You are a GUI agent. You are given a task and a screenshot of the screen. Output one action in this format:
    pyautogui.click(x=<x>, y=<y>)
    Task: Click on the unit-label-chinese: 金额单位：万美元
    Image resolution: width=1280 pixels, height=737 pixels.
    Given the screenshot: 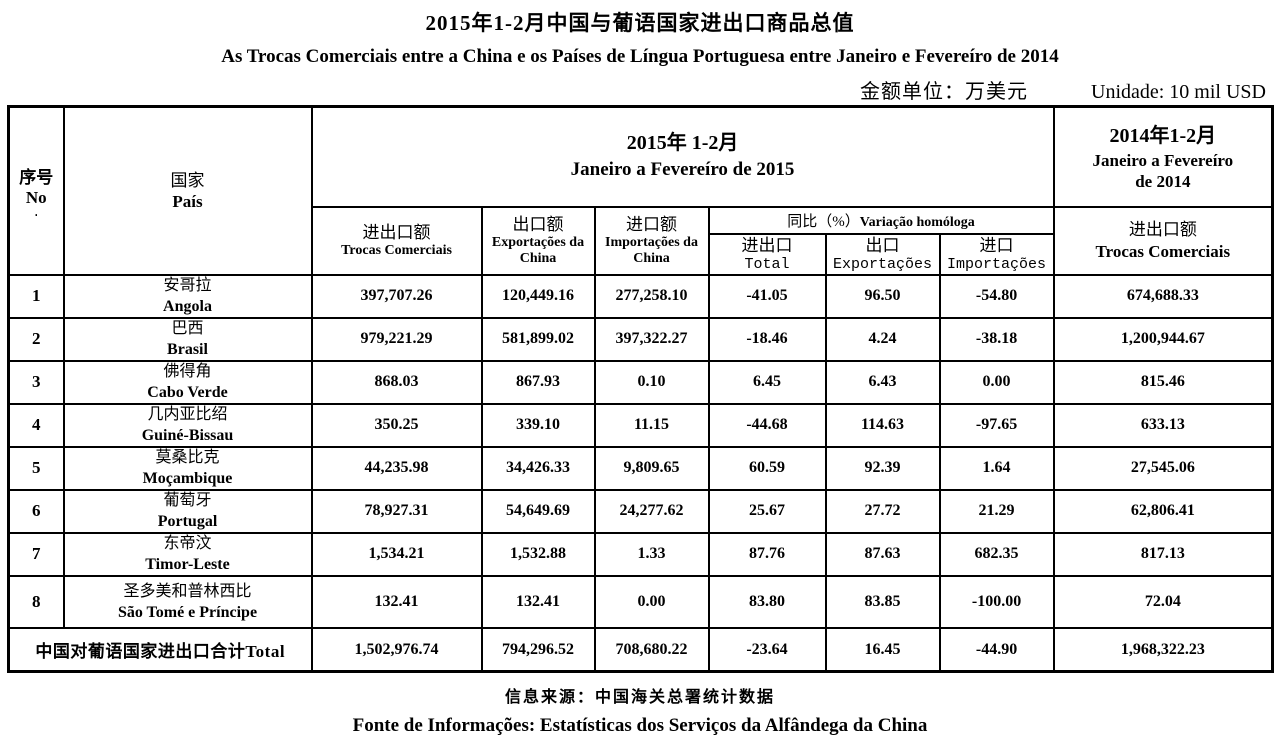 What is the action you would take?
    pyautogui.click(x=944, y=92)
    